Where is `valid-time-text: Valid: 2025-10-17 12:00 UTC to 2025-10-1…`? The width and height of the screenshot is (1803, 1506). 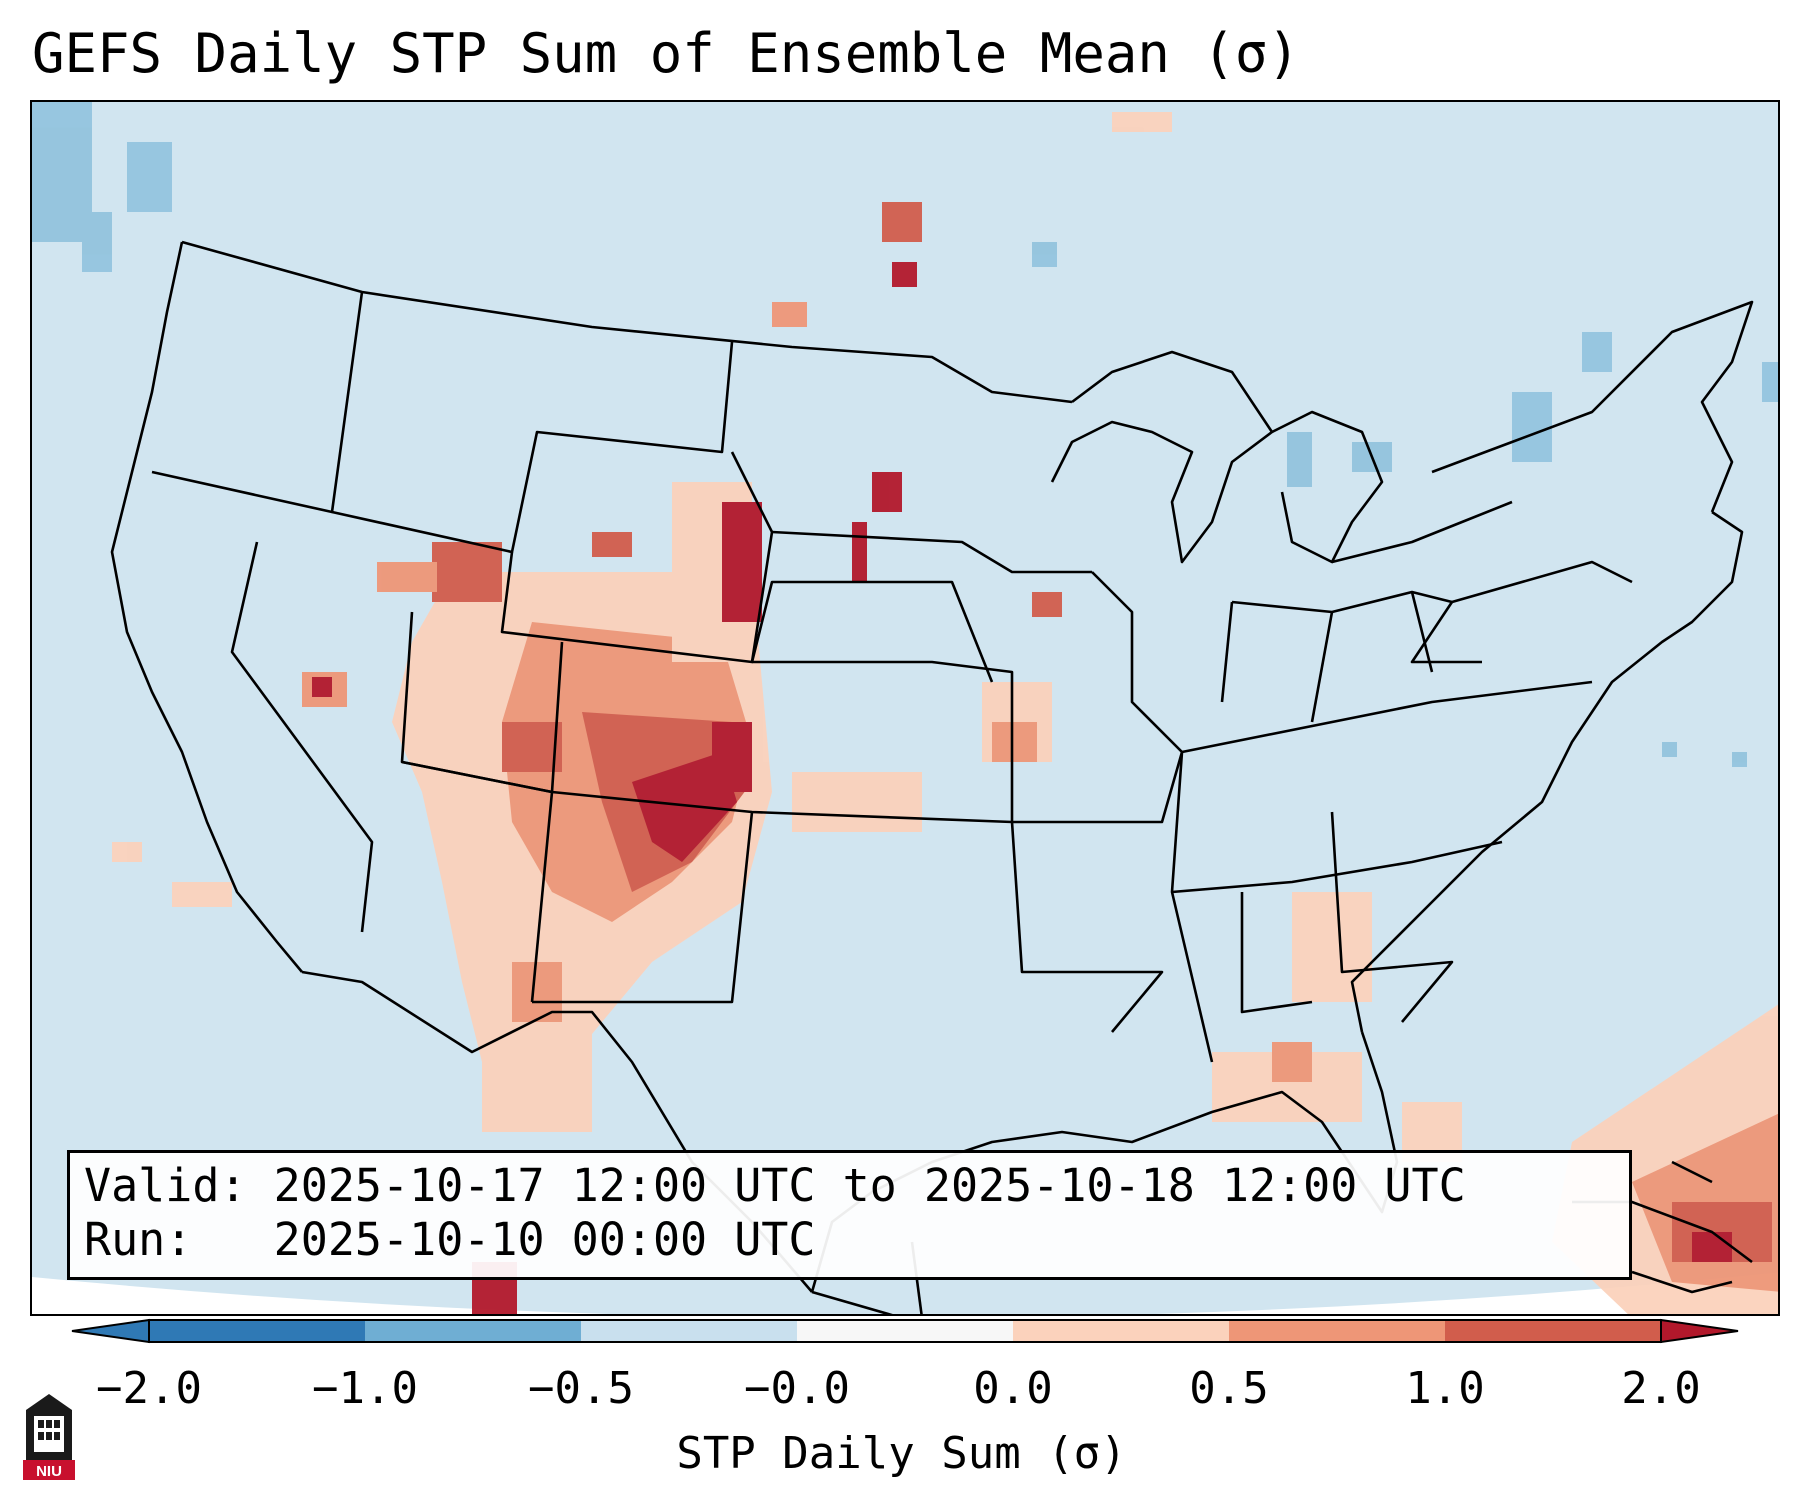 valid-time-text: Valid: 2025-10-17 12:00 UTC to 2025-10-1… is located at coordinates (775, 1185).